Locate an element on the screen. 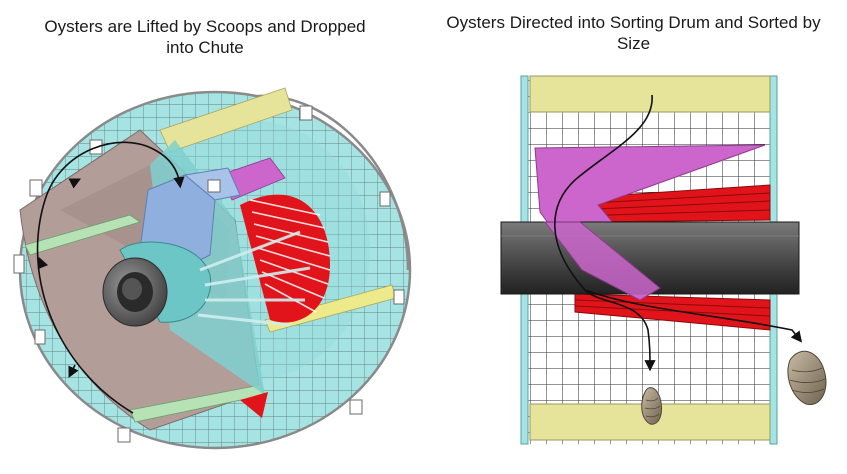 The image size is (847, 474). scoop-top-right is located at coordinates (650, 94).